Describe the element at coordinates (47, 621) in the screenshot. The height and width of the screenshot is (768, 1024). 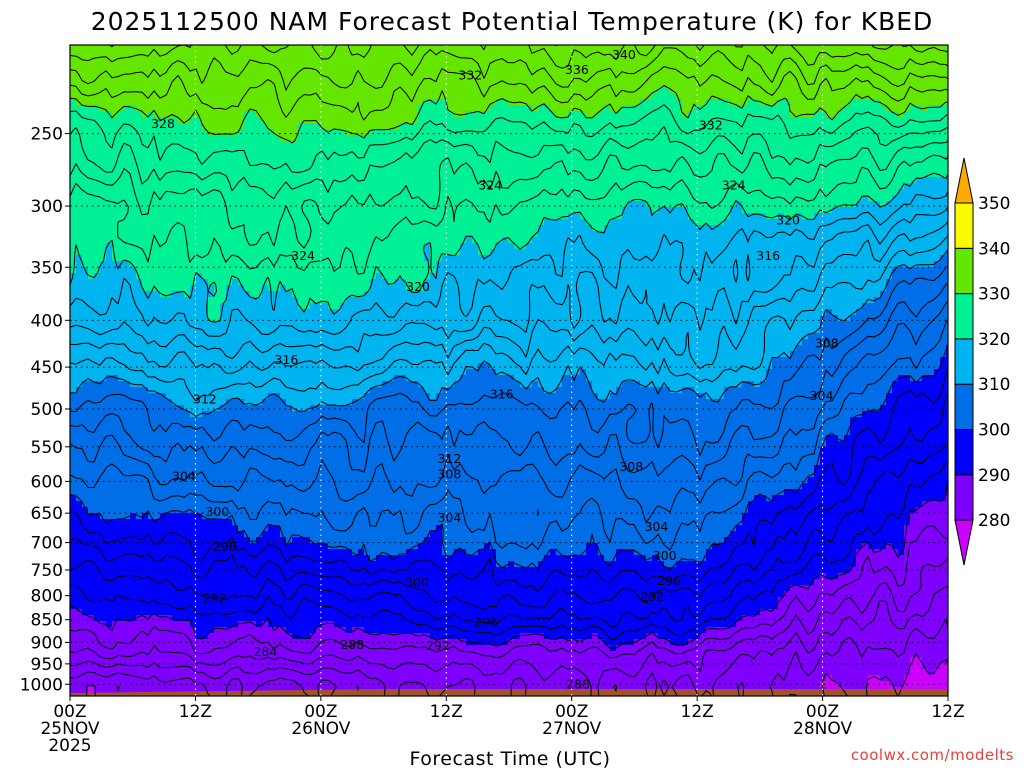
I see `y-tick-label: 850` at that location.